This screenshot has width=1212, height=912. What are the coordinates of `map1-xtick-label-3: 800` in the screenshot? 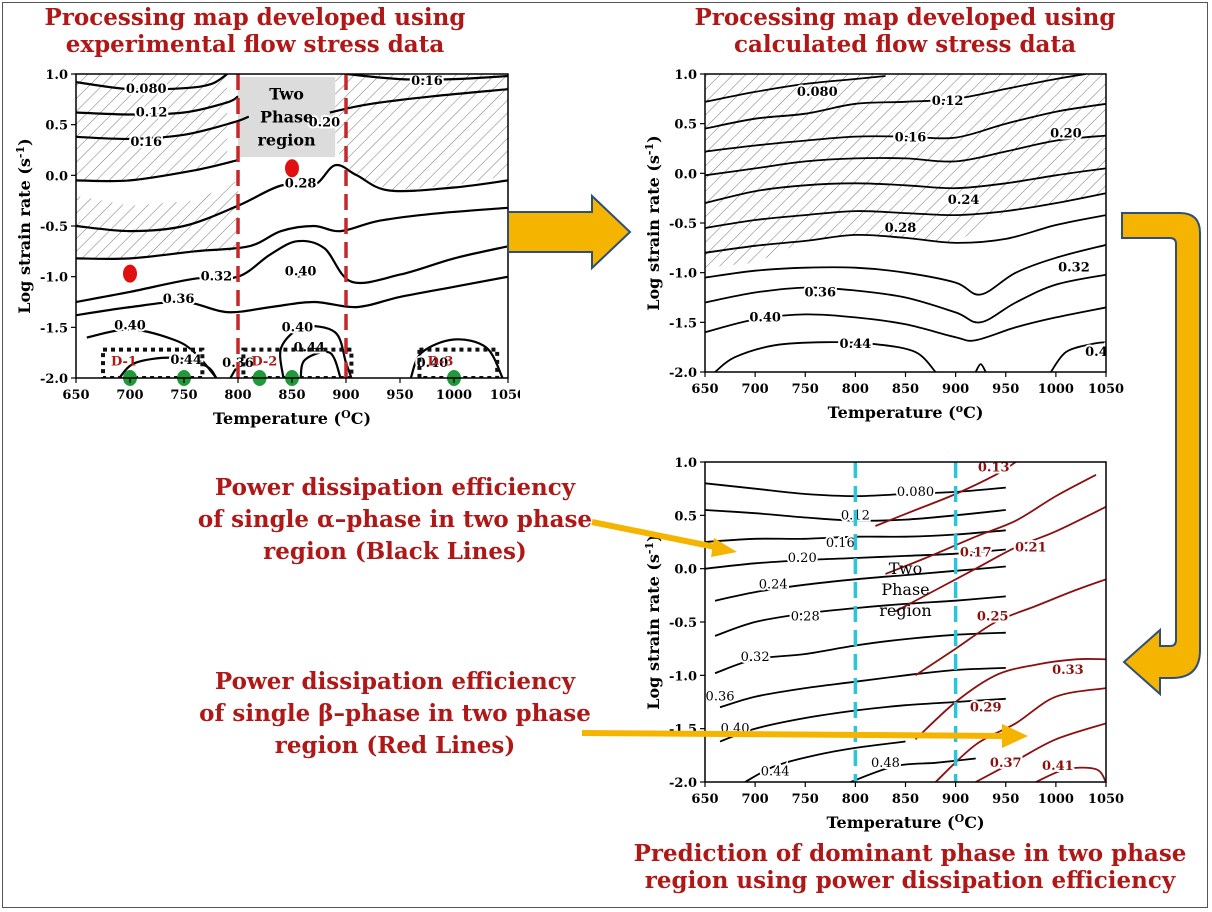 It's located at (237, 395).